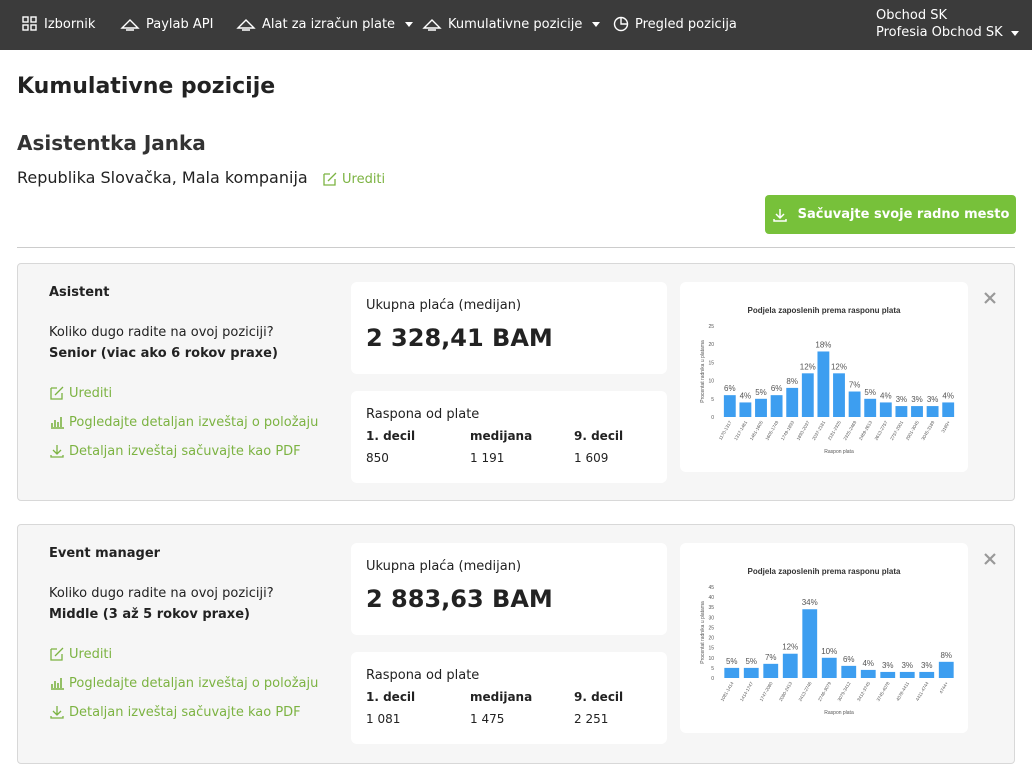 The width and height of the screenshot is (1032, 777). What do you see at coordinates (163, 353) in the screenshot?
I see `experience: Senior (viac ako 6 rokov praxe)` at bounding box center [163, 353].